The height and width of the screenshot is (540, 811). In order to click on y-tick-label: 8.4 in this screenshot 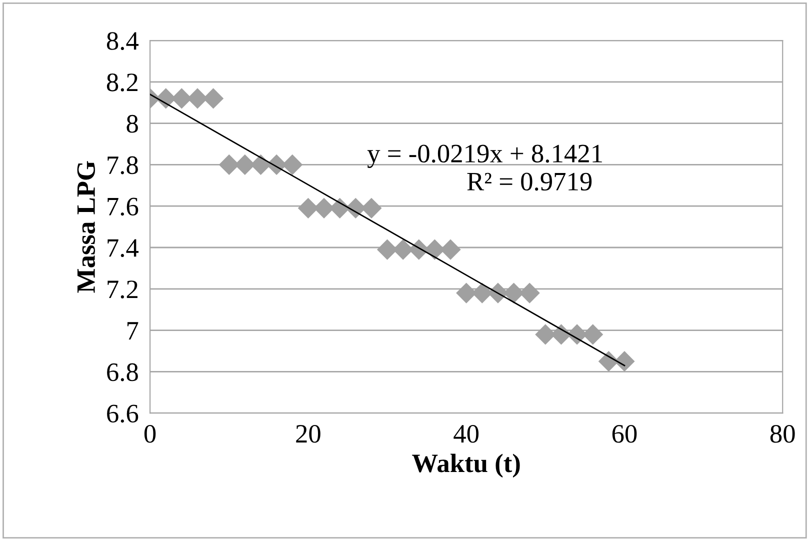, I will do `click(122, 41)`.